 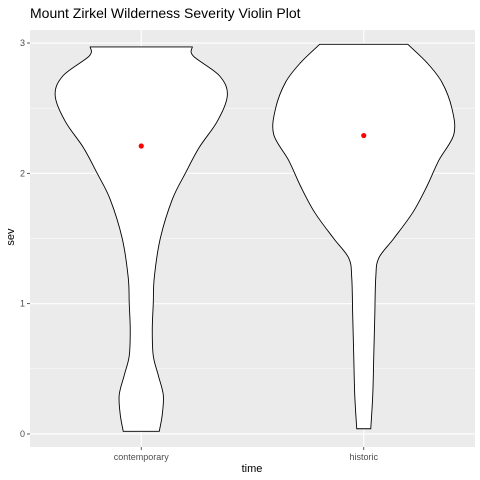 What do you see at coordinates (25, 238) in the screenshot?
I see `y-axis: 0 1 2 3` at bounding box center [25, 238].